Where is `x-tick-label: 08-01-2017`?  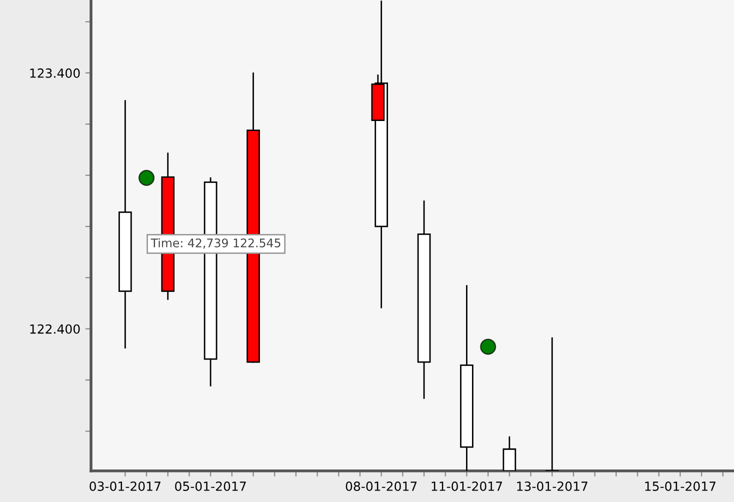
x-tick-label: 08-01-2017 is located at coordinates (381, 486).